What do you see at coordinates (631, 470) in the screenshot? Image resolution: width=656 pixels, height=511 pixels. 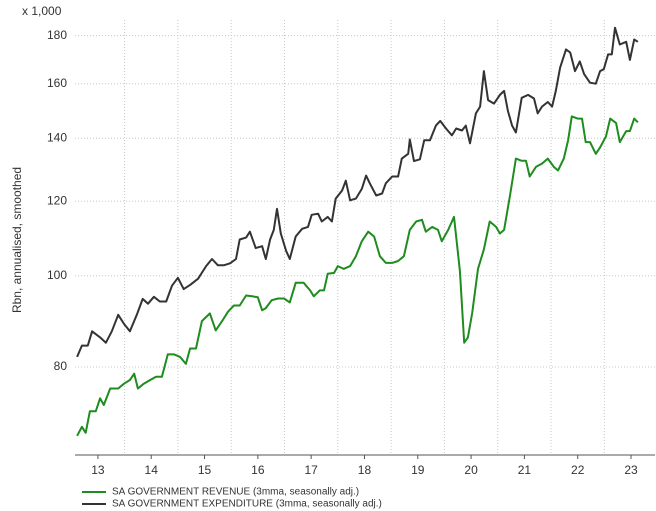 I see `x-tick-label: 23` at bounding box center [631, 470].